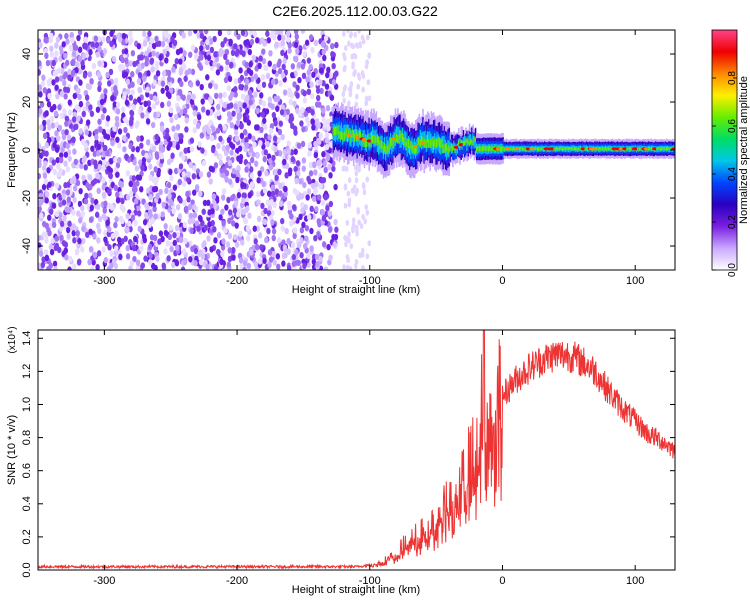  Describe the element at coordinates (732, 174) in the screenshot. I see `colorbar-tick-label: 0.4` at that location.